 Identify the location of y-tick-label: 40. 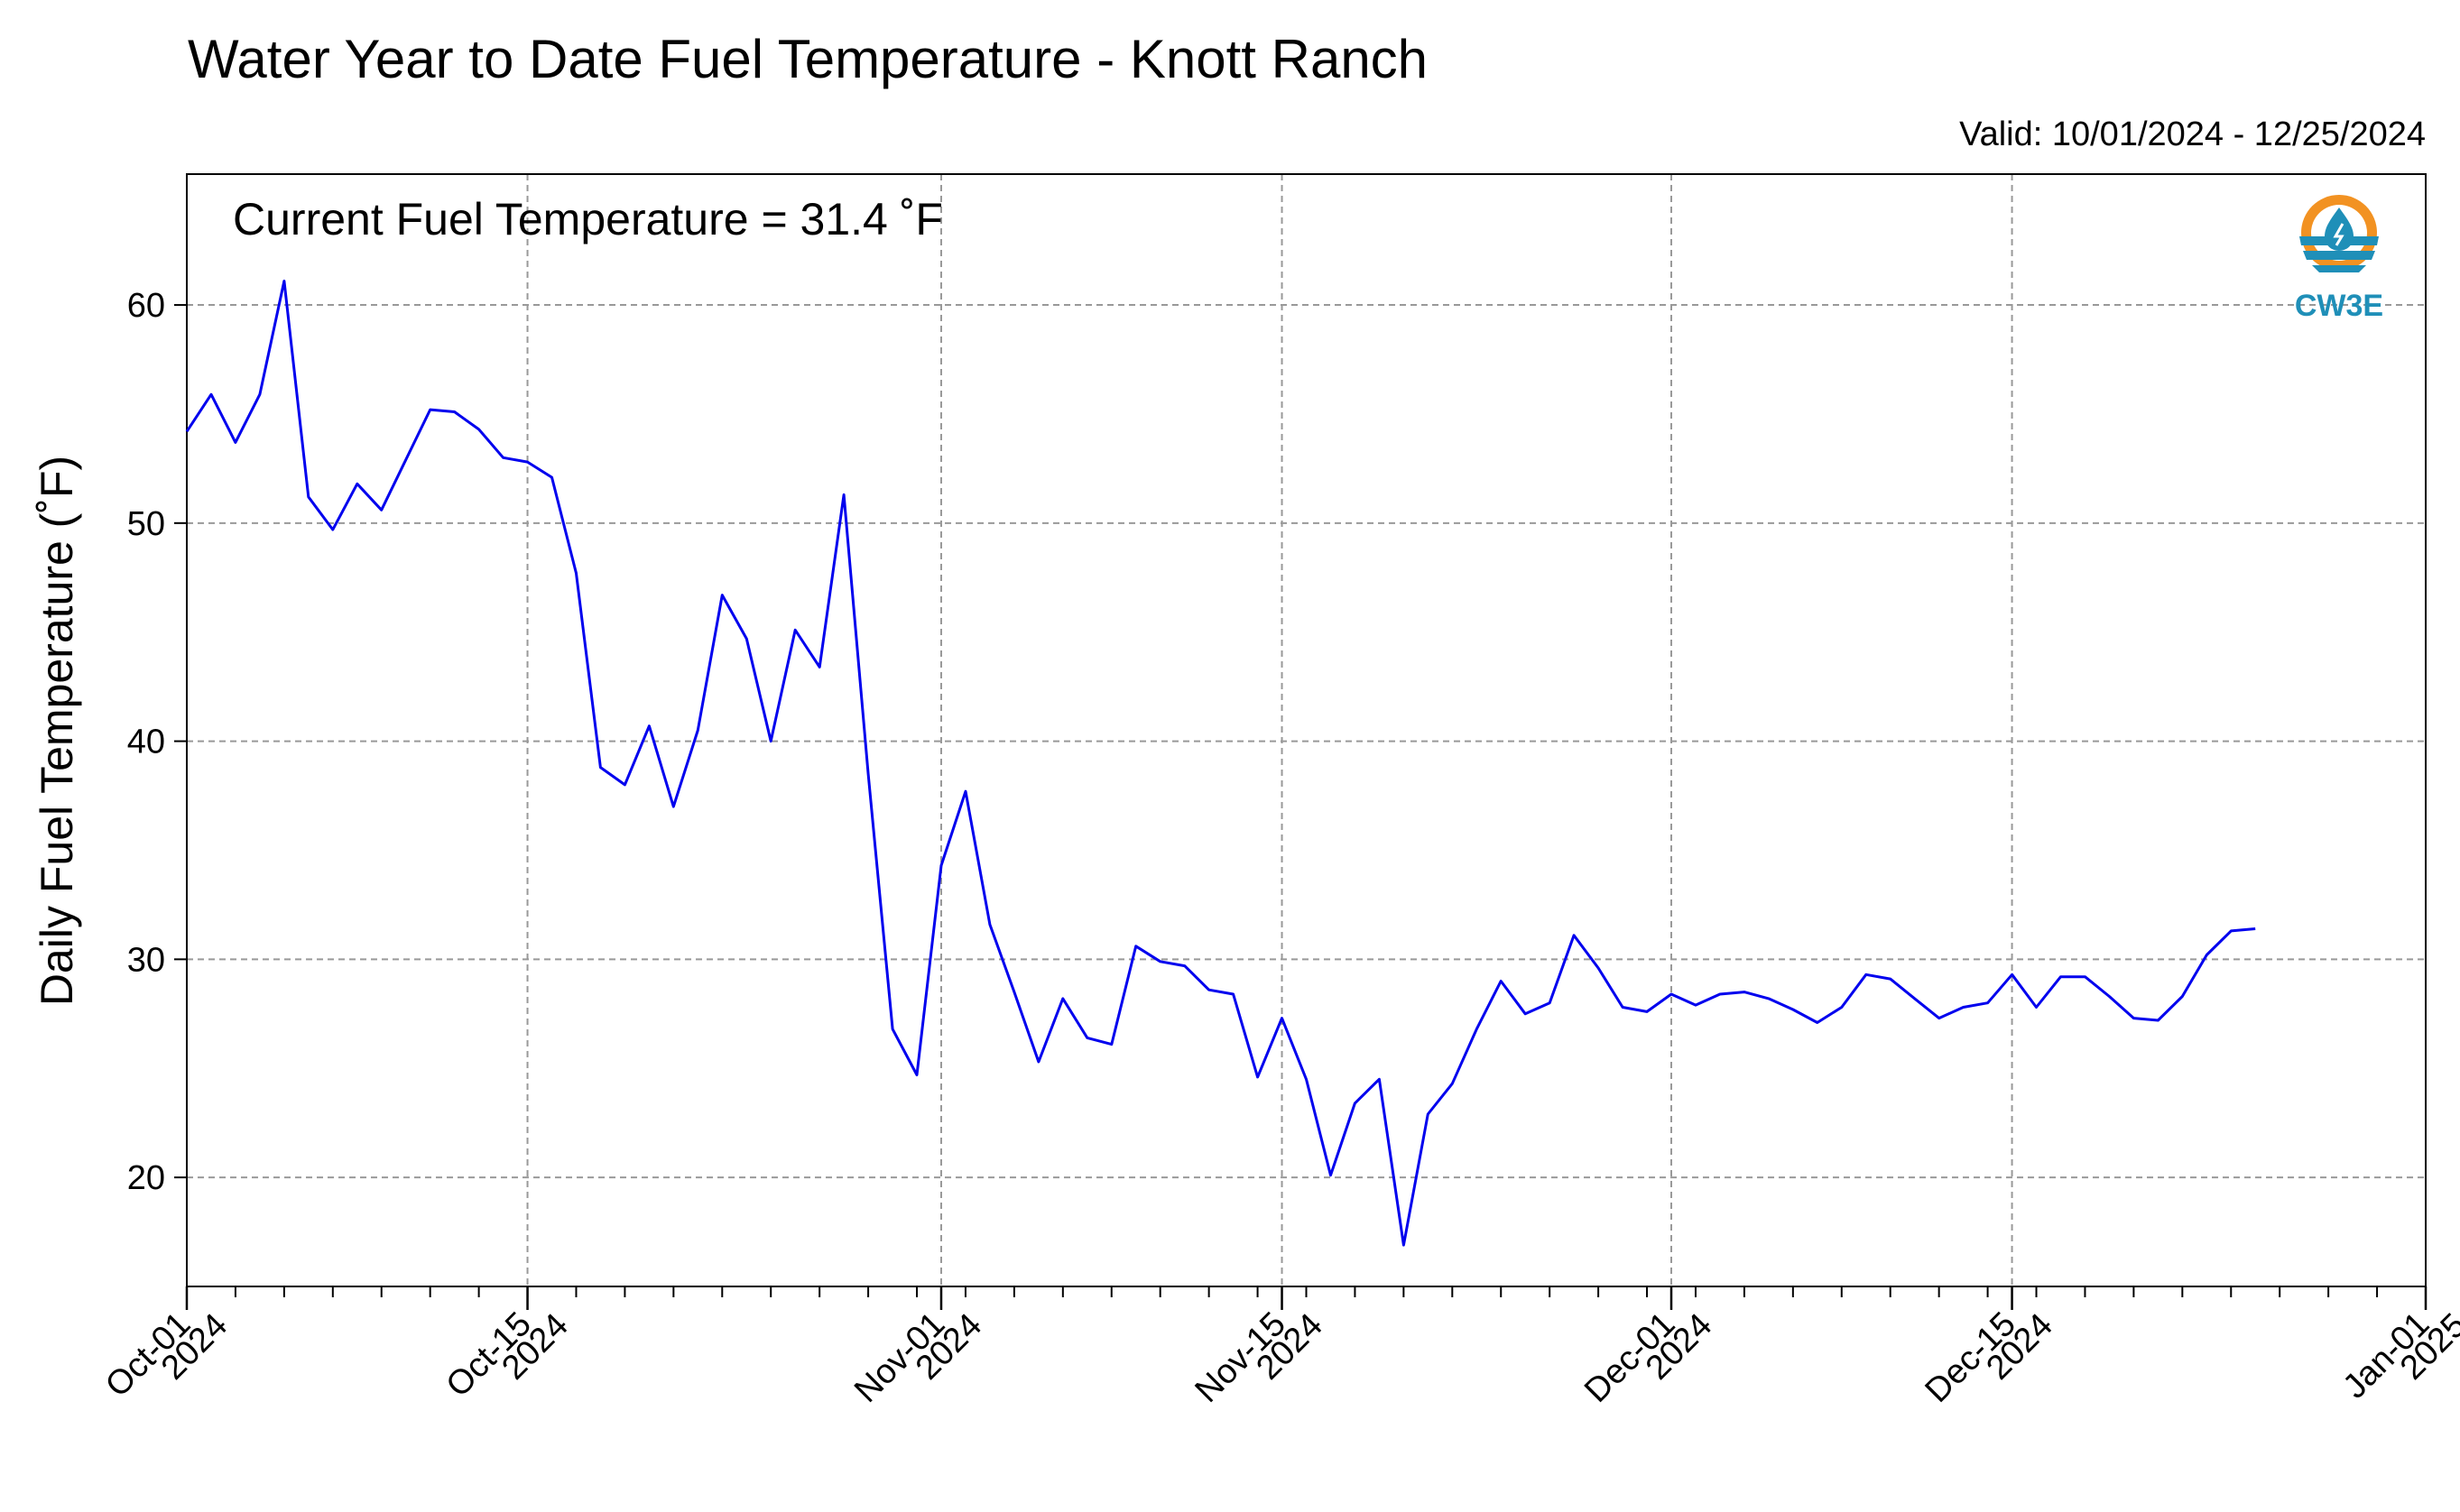
(146, 742).